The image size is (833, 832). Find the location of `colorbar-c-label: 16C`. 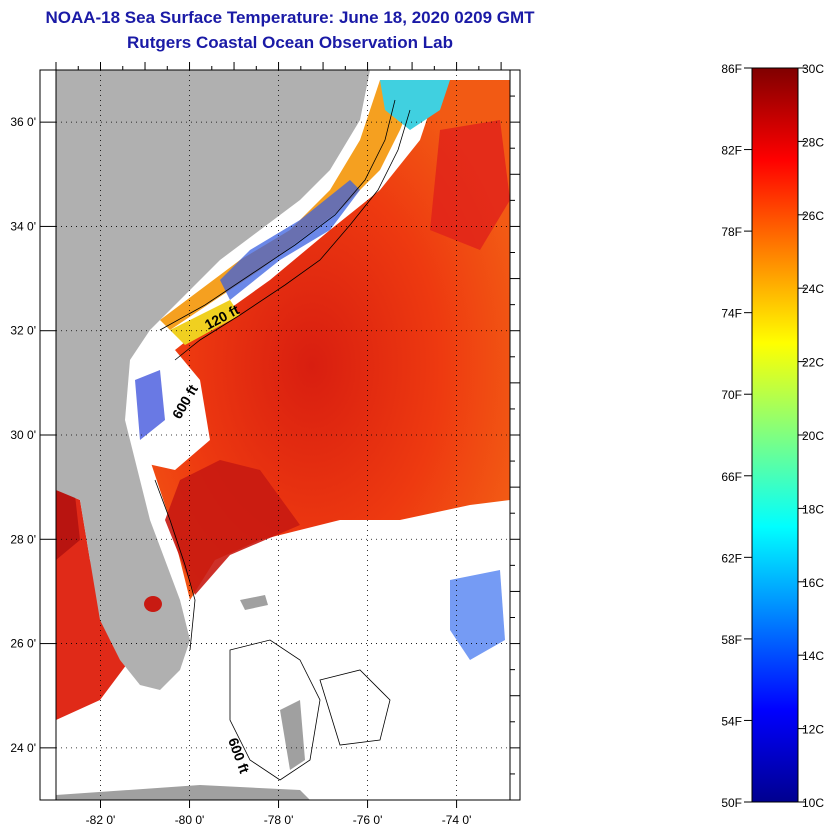

colorbar-c-label: 16C is located at coordinates (813, 583).